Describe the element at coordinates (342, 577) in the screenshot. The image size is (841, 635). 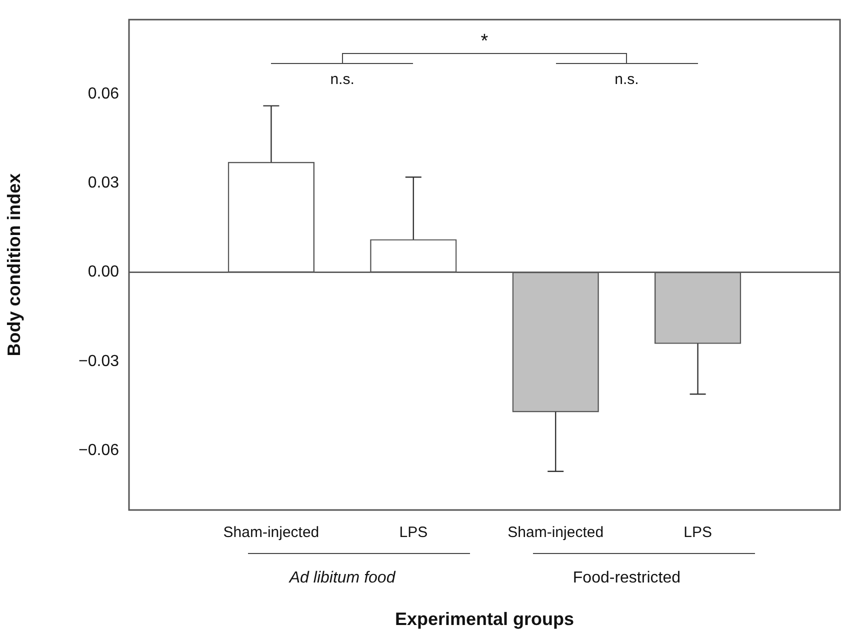
I see `text: Ad libitum food` at that location.